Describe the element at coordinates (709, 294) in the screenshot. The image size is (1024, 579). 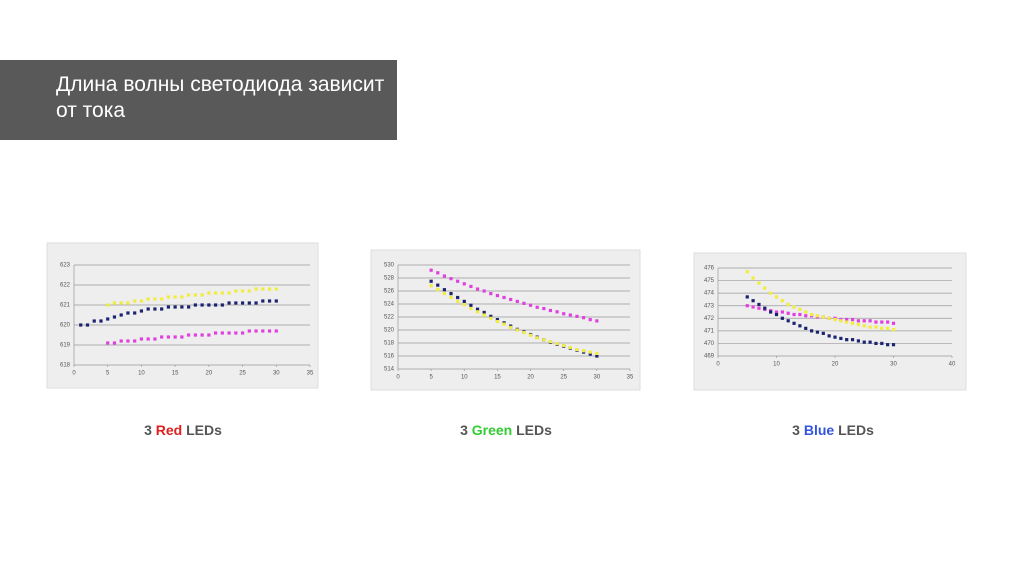
I see `y-tick-label: 474` at that location.